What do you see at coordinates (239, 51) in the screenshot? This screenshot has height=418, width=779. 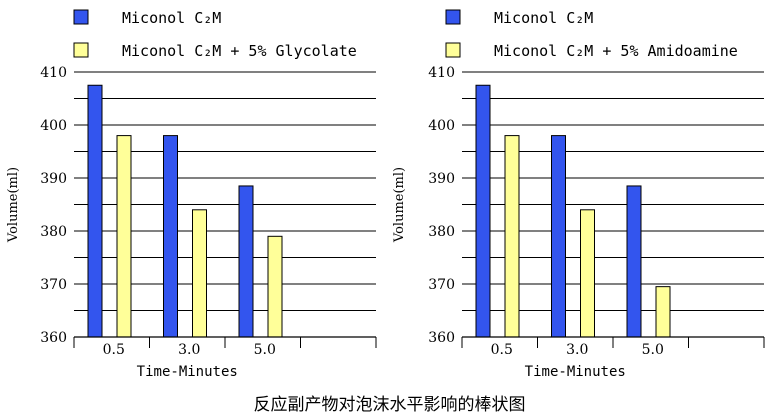 I see `legend-label-2: Miconol C₂M + 5% Glycolate` at bounding box center [239, 51].